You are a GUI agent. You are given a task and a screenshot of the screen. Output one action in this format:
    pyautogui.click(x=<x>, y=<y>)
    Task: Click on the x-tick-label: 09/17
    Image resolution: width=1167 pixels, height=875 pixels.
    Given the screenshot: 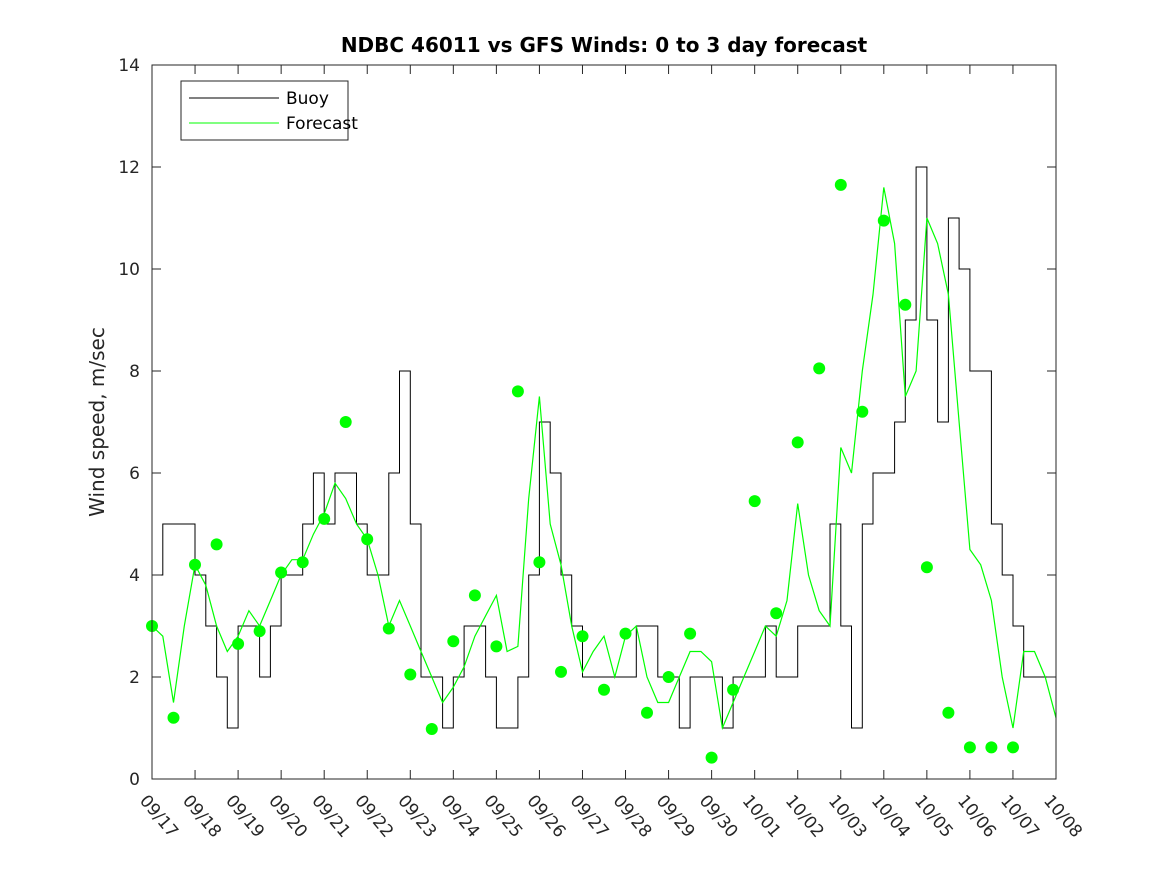 What is the action you would take?
    pyautogui.click(x=158, y=816)
    